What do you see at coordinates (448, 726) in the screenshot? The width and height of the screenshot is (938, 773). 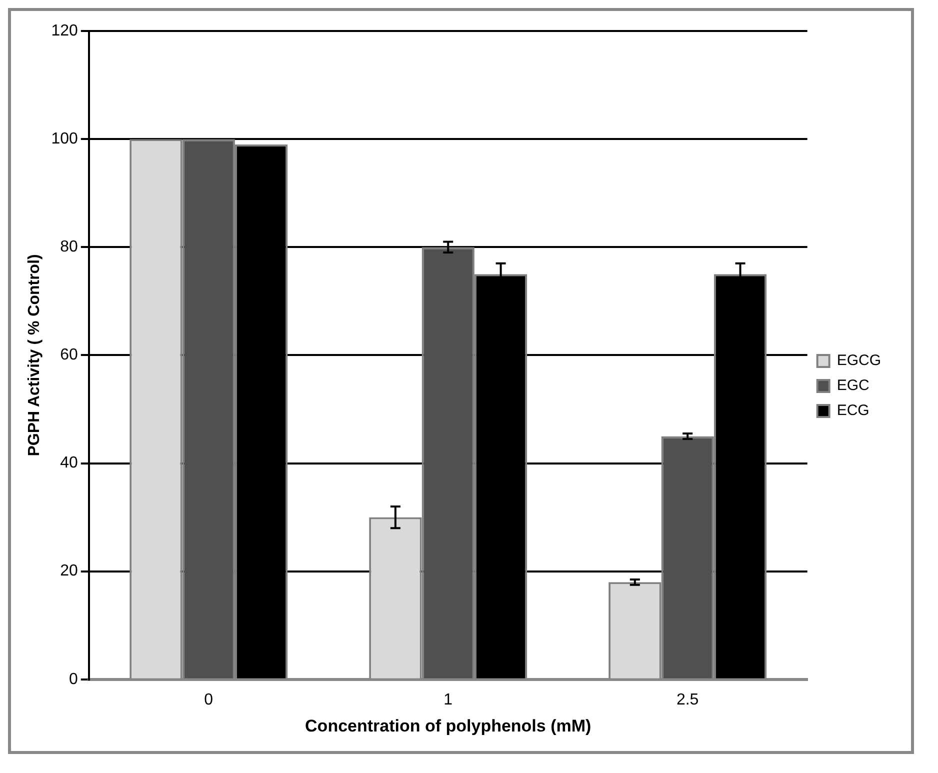 I see `x-axis-title: Concentration of polyphenols (mM)` at bounding box center [448, 726].